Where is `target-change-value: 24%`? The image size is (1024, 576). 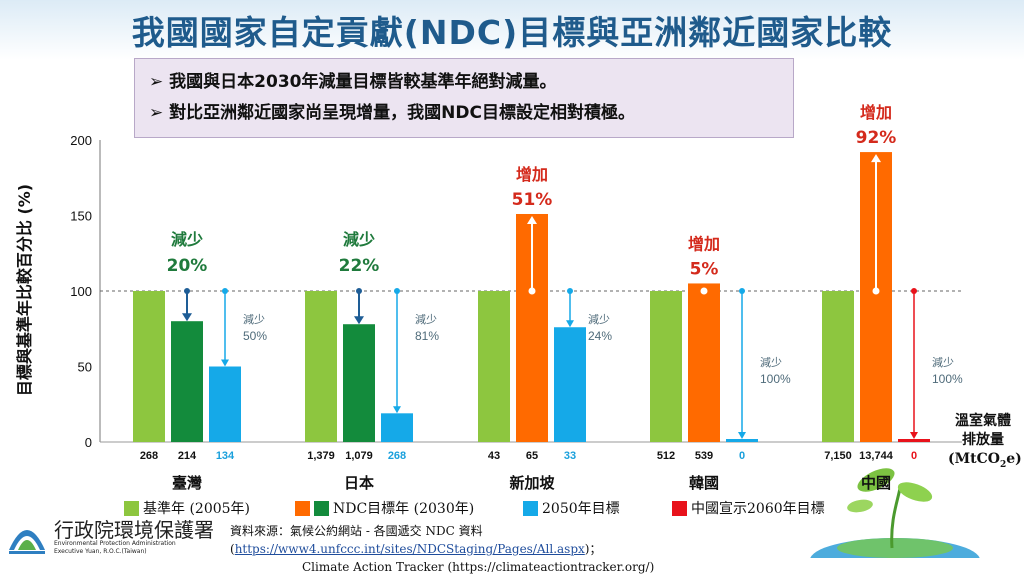 target-change-value: 24% is located at coordinates (600, 336).